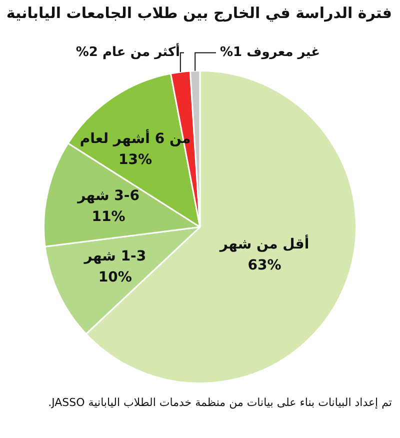 Image resolution: width=400 pixels, height=438 pixels. What do you see at coordinates (264, 243) in the screenshot?
I see `slice-label: أقل من شهر` at bounding box center [264, 243].